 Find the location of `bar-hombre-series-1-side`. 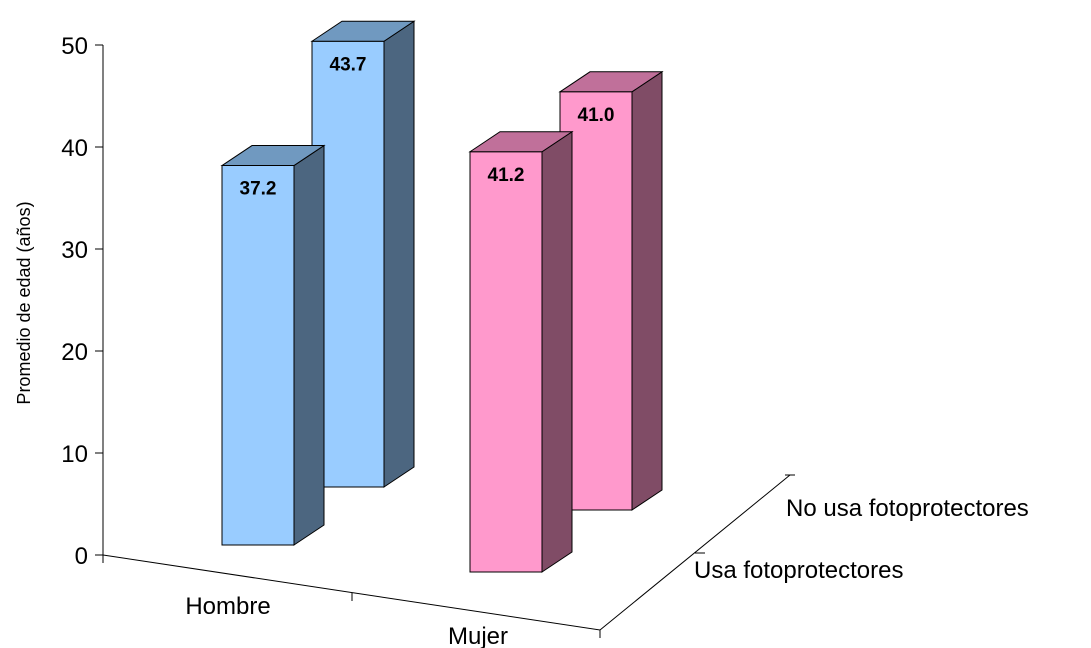

bar-hombre-series-1-side is located at coordinates (399, 254).